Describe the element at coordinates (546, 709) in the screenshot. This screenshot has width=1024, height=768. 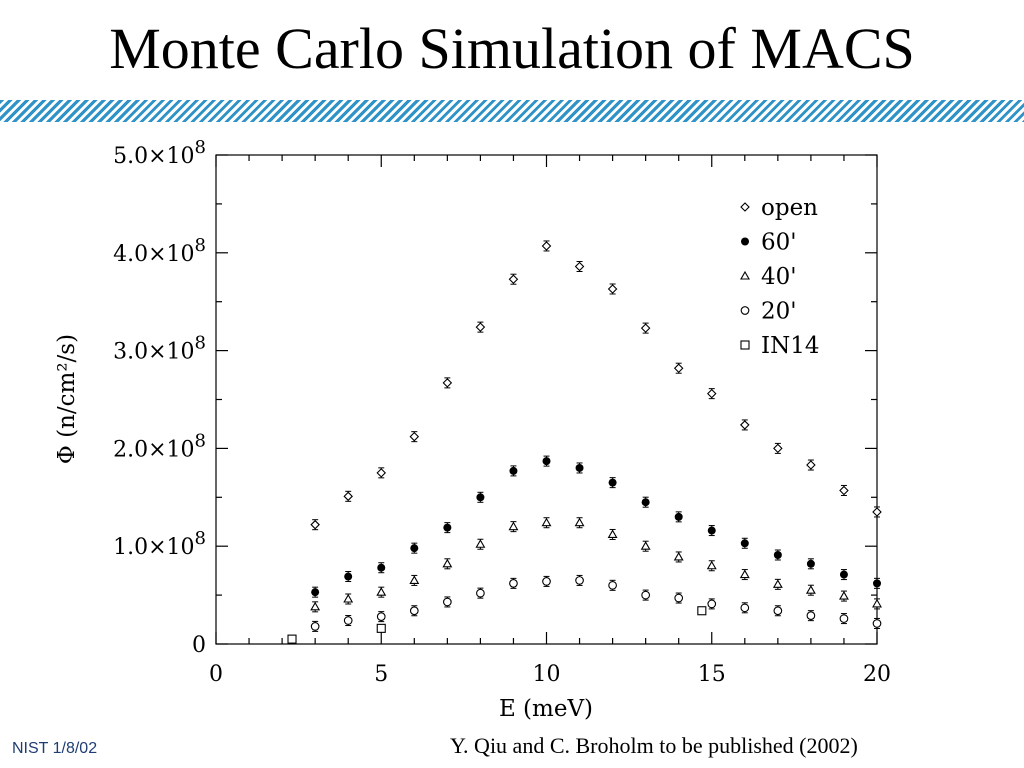
I see `x-axis-label: E (meV)` at that location.